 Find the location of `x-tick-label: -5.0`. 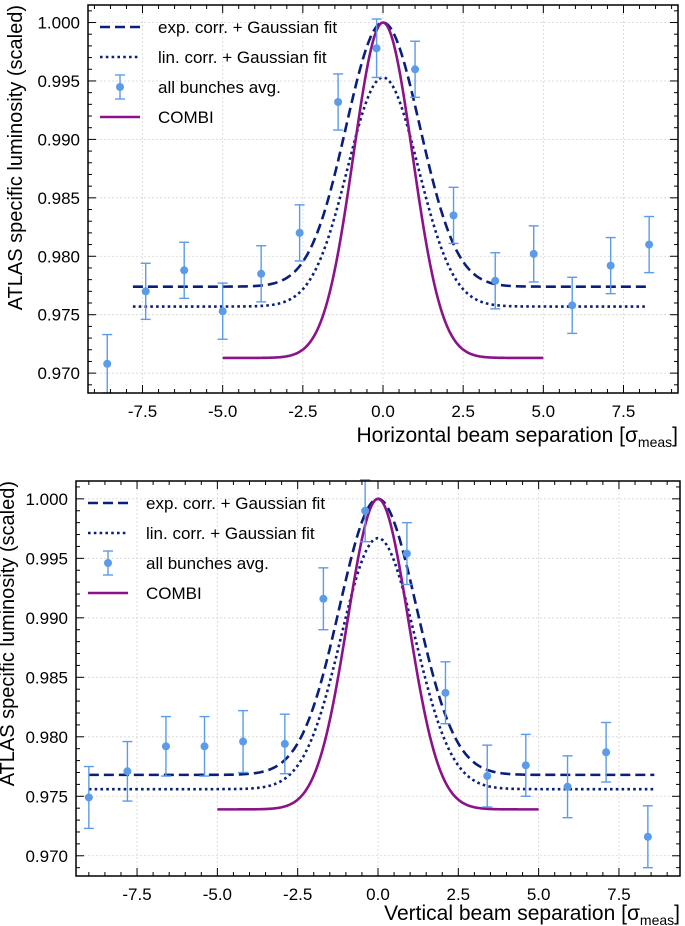

x-tick-label: -5.0 is located at coordinates (222, 411).